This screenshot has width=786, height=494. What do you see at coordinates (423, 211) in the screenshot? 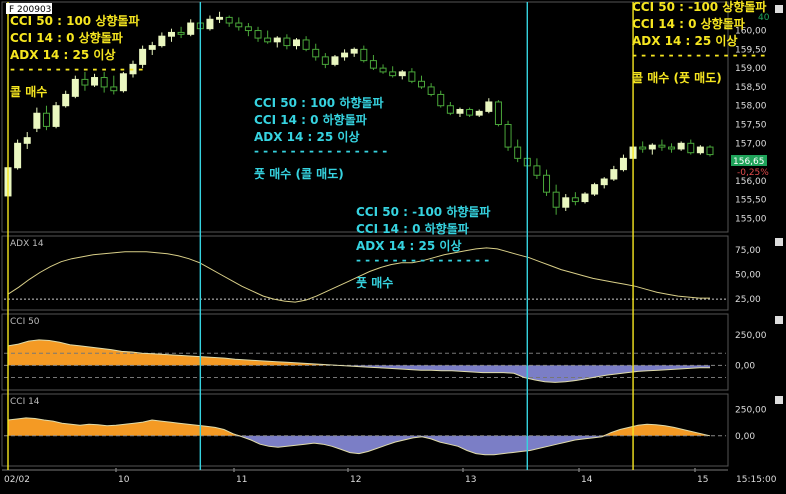
I see `annotation-line: CCI 50 : -100 하향돌파` at bounding box center [423, 211].